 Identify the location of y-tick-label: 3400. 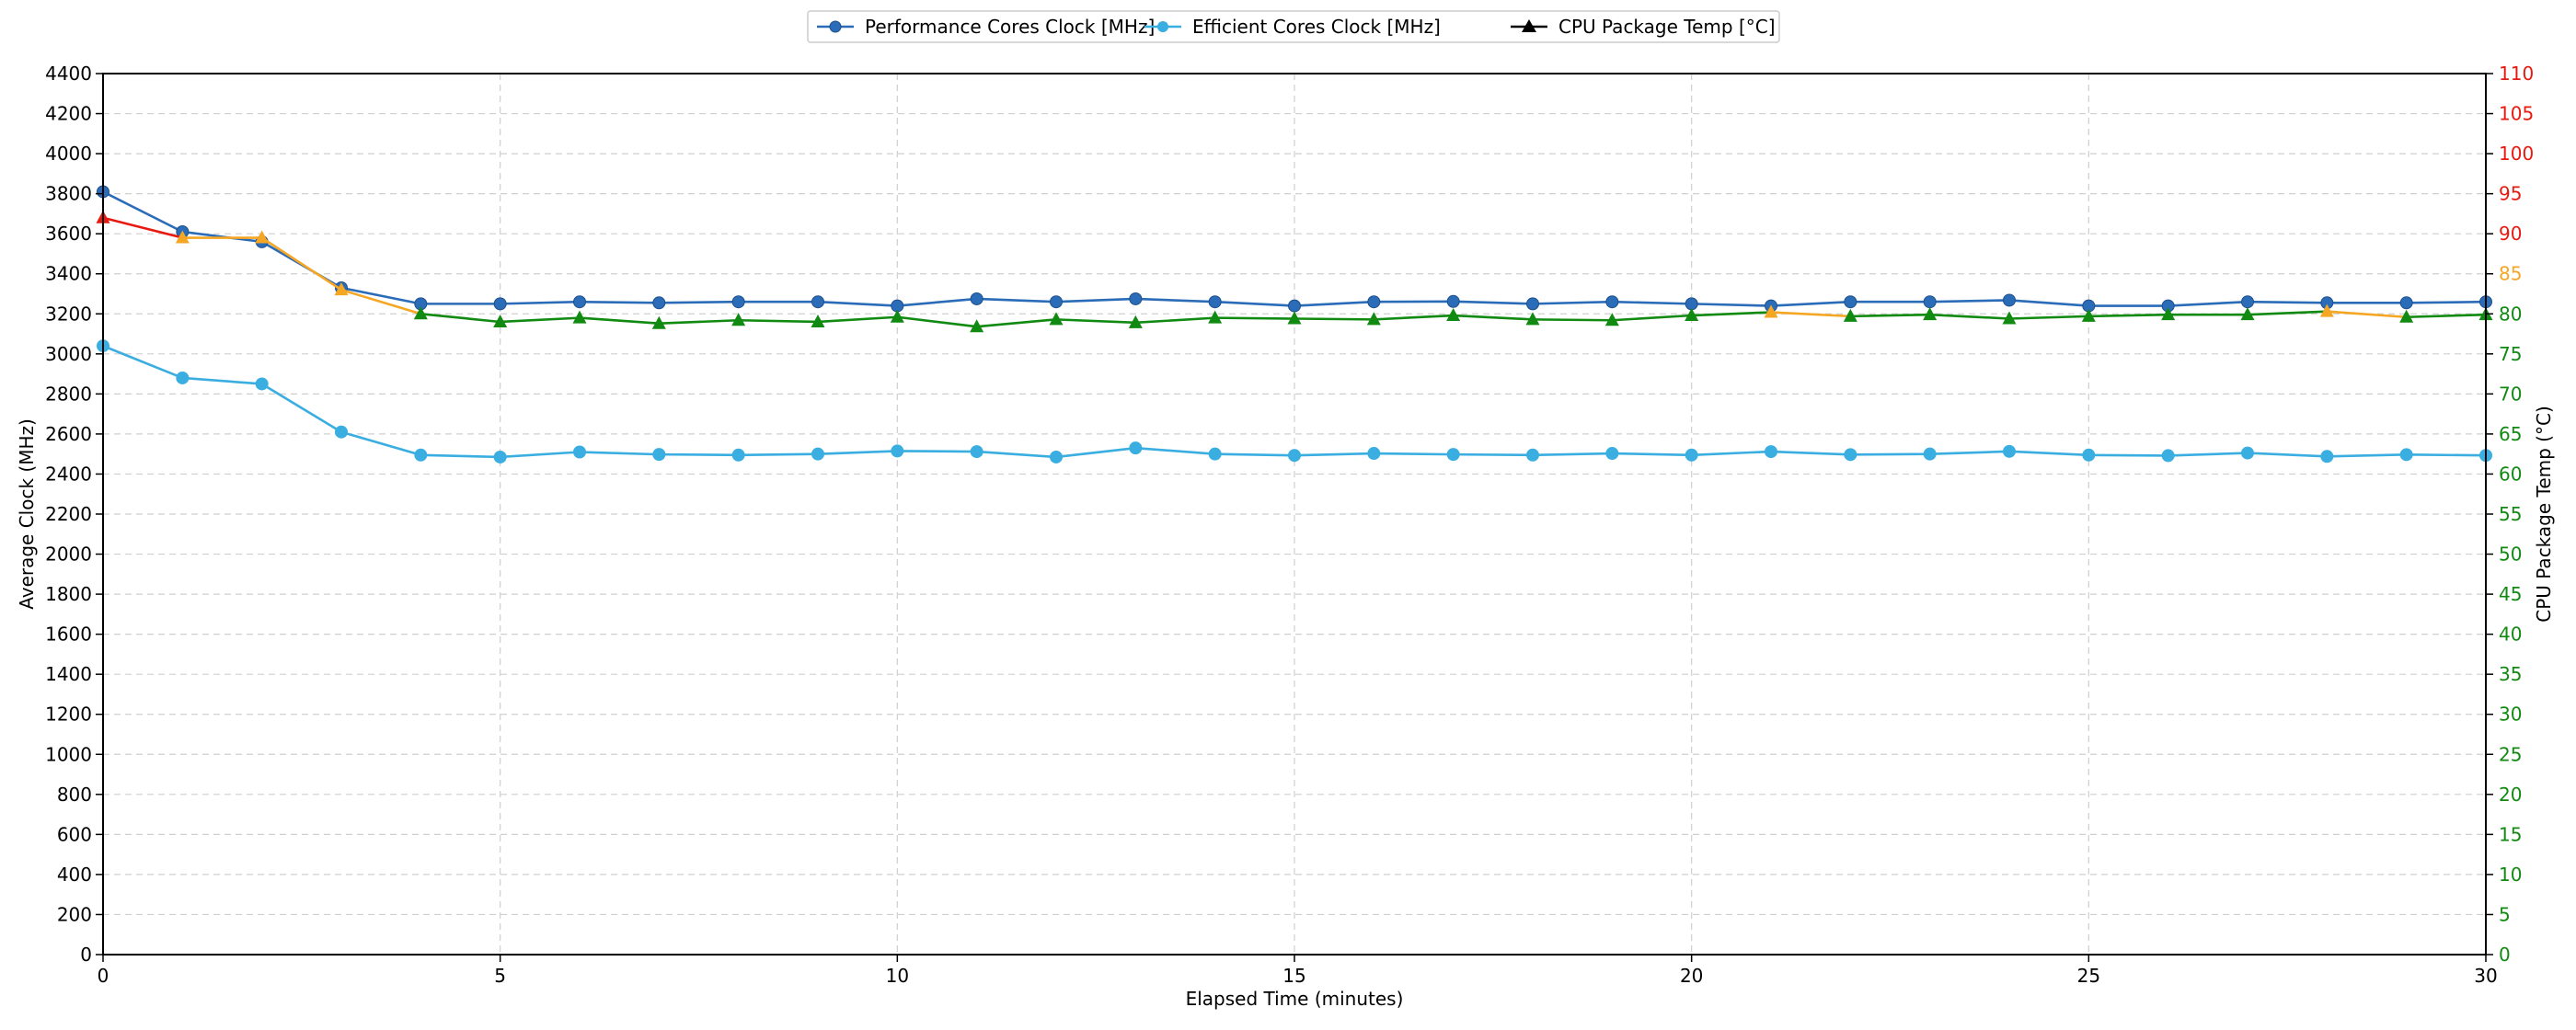
(68, 274).